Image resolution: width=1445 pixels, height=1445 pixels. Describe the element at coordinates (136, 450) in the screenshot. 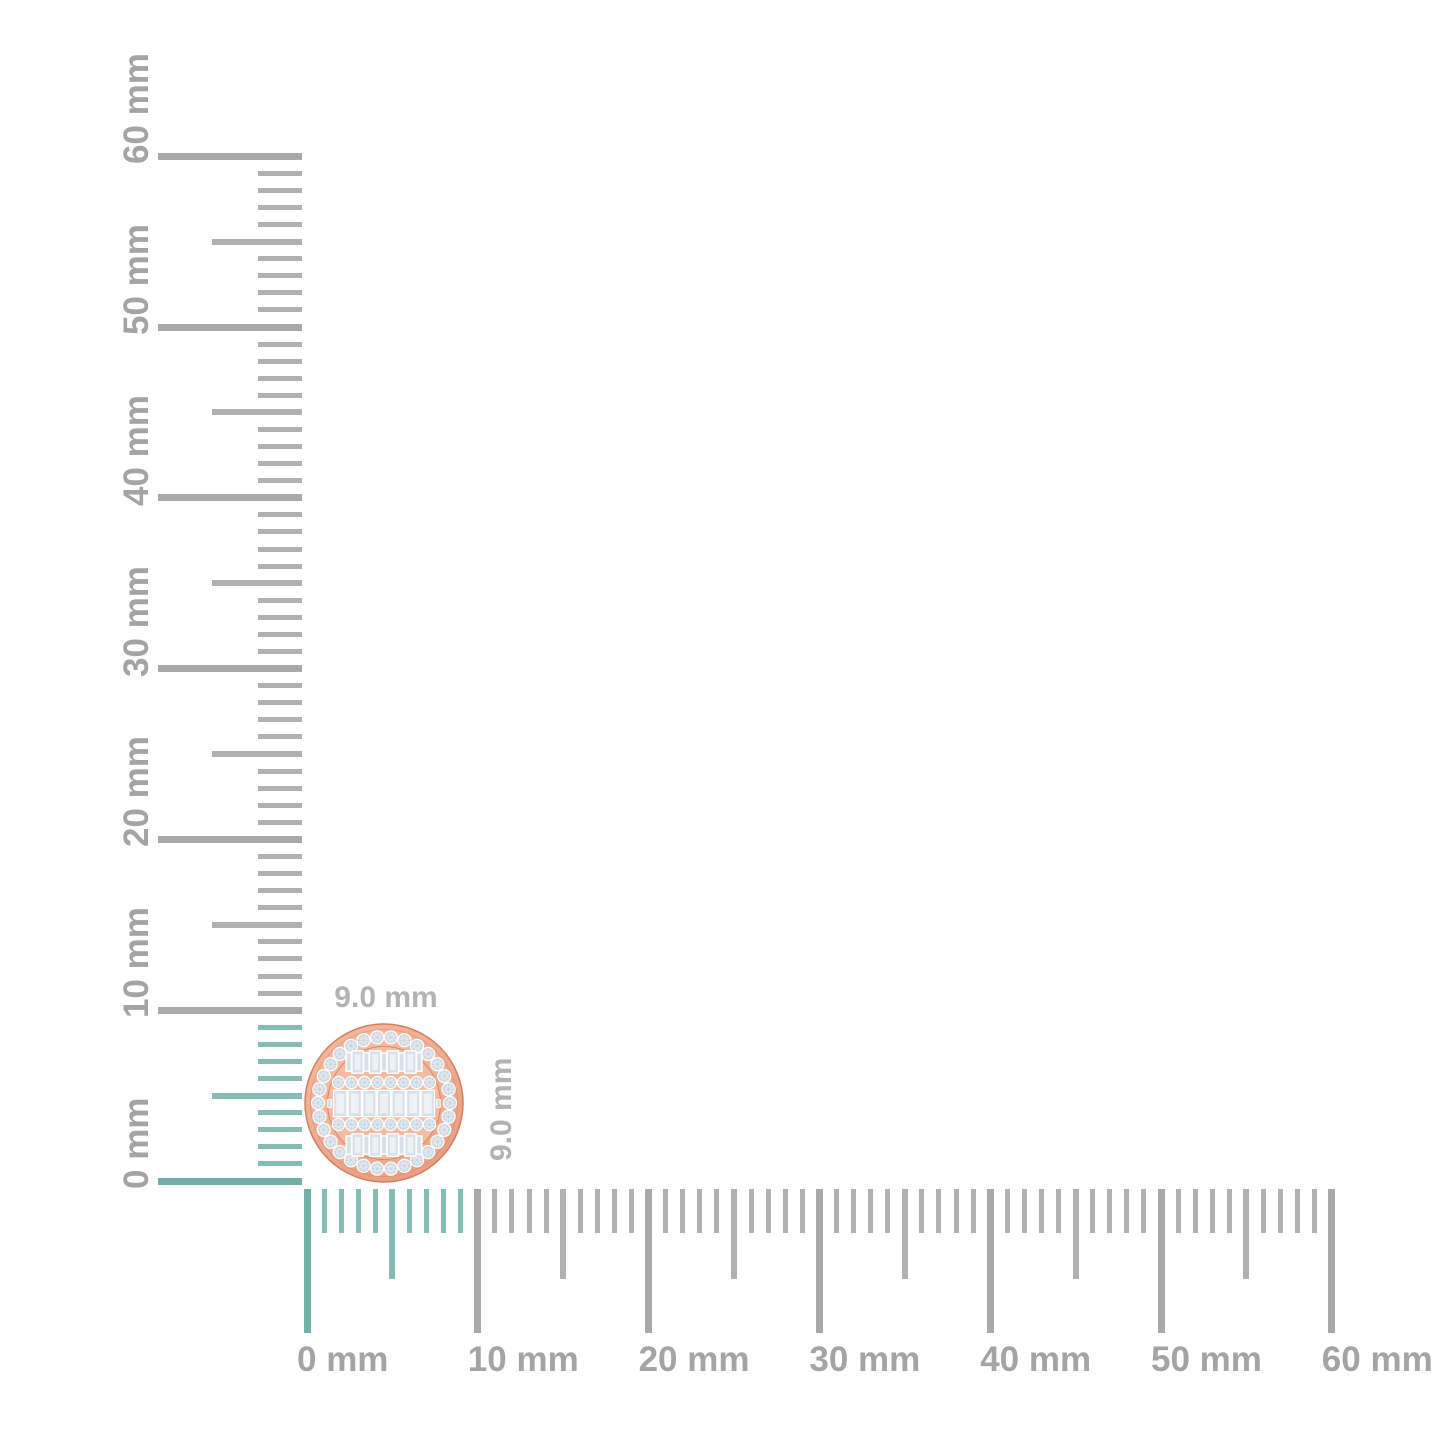

I see `vertical-ruler-label: 40 mm` at that location.